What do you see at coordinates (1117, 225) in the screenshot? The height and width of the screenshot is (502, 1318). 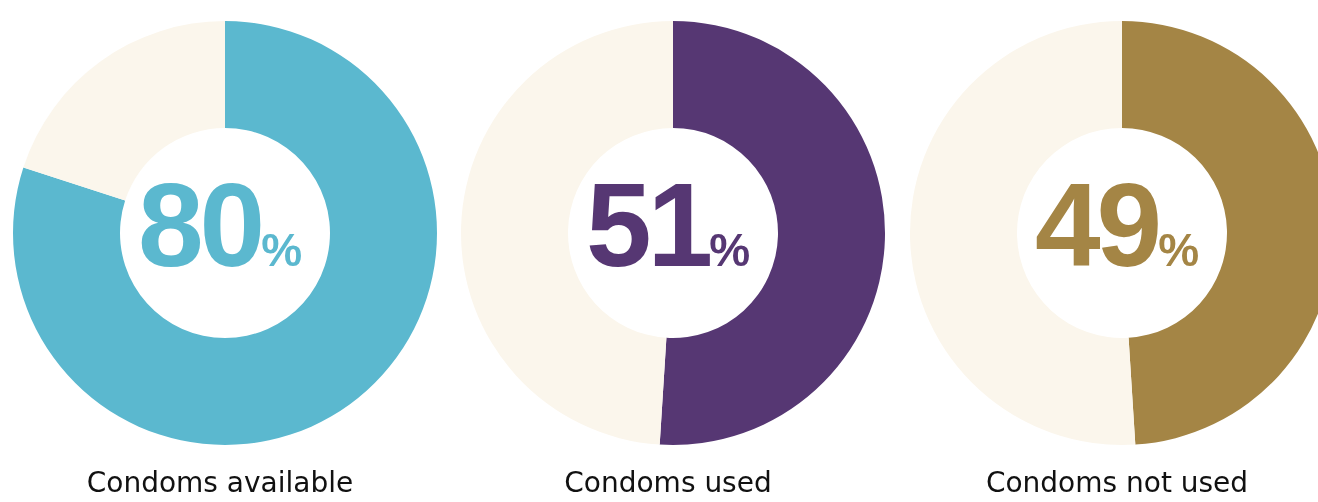 I see `text: 49%` at bounding box center [1117, 225].